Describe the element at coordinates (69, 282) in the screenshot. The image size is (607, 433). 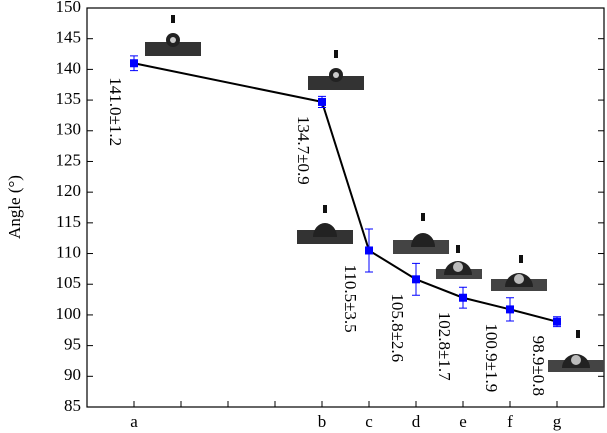
I see `y-tick-label: 105` at that location.